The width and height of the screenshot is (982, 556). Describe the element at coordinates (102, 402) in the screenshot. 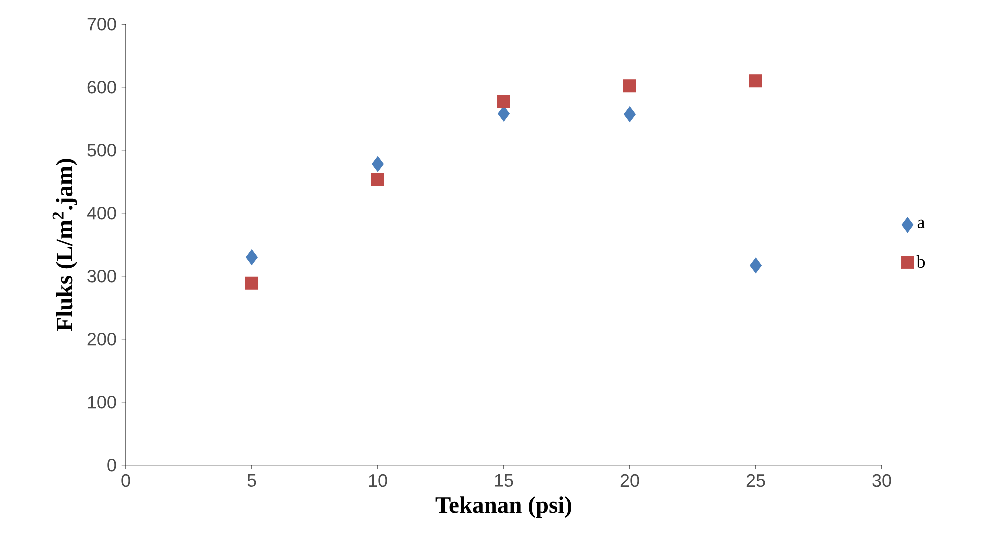

I see `y-tick-label: 100` at that location.